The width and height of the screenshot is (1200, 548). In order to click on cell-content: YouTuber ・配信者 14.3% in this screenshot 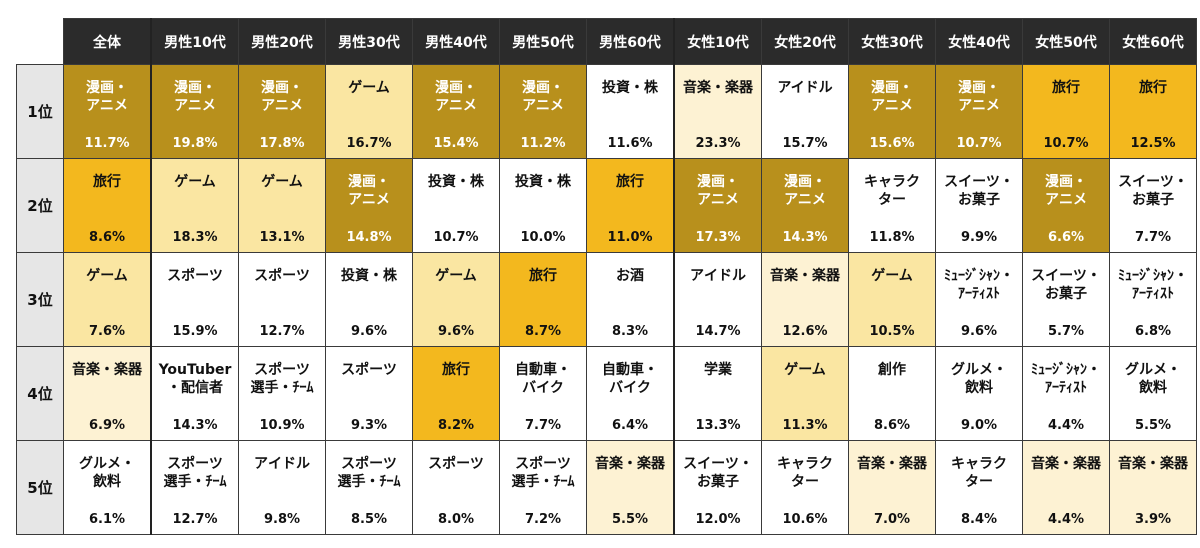, I will do `click(195, 393)`.